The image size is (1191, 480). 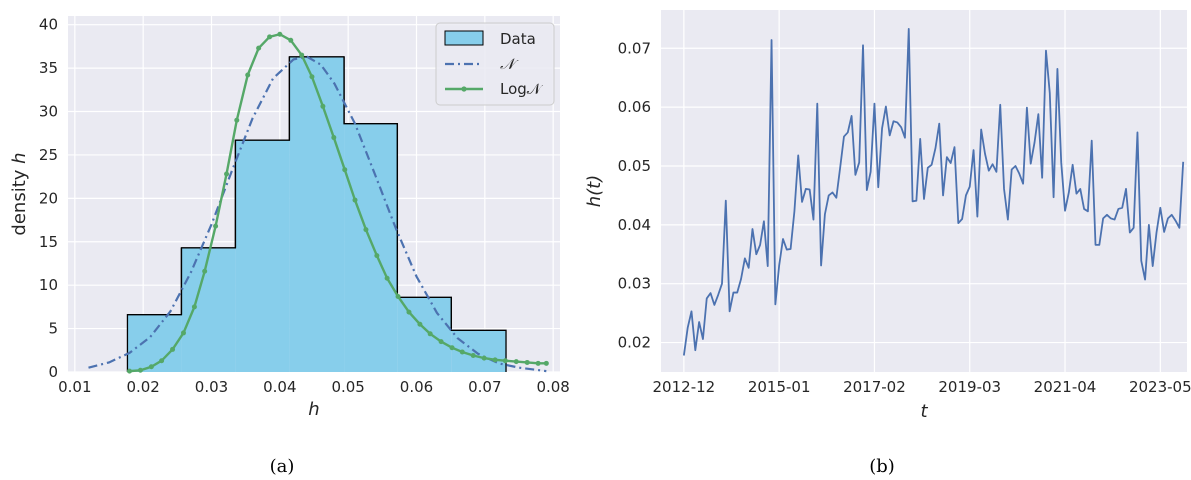 I want to click on ytick-label: 0.04, so click(x=634, y=225).